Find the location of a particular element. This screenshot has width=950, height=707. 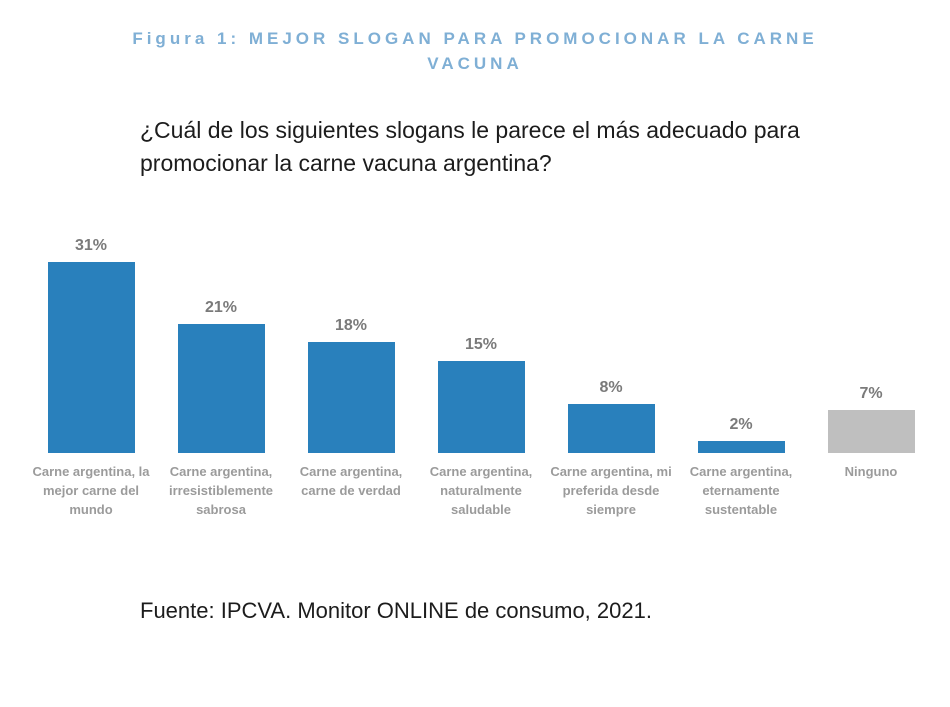

bar-column: 18% Carne argentina, carne de verdad is located at coordinates (351, 365).